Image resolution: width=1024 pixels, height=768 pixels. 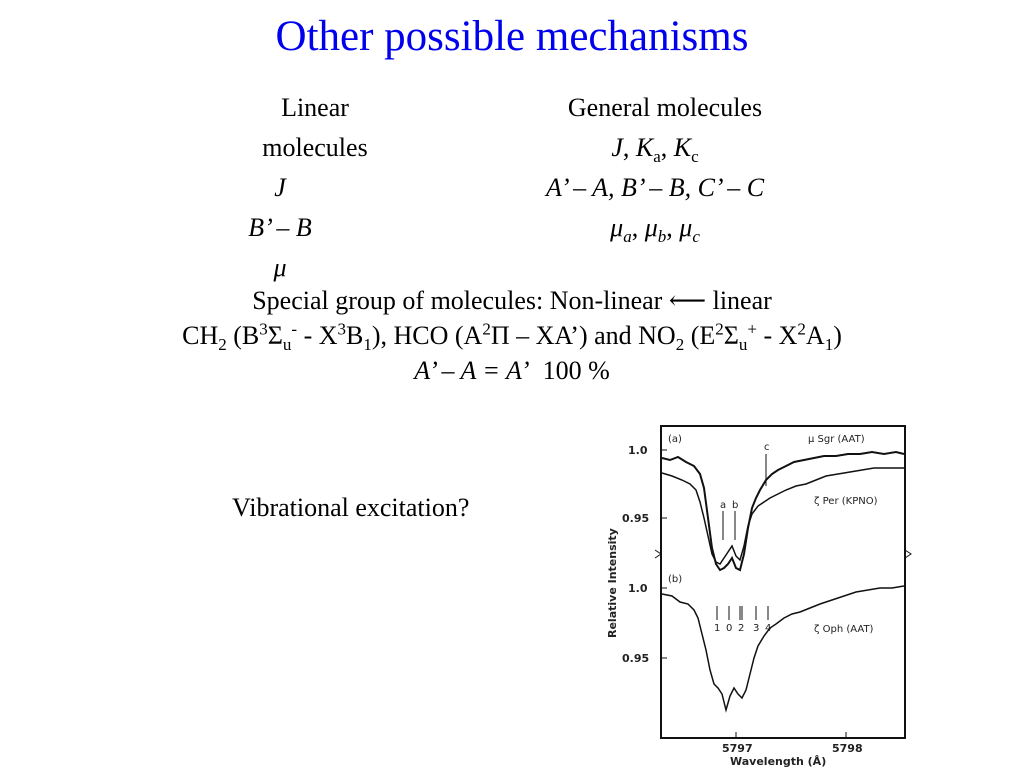 What do you see at coordinates (351, 507) in the screenshot?
I see `vibrational-excitation-question: Vibrational excitation?` at bounding box center [351, 507].